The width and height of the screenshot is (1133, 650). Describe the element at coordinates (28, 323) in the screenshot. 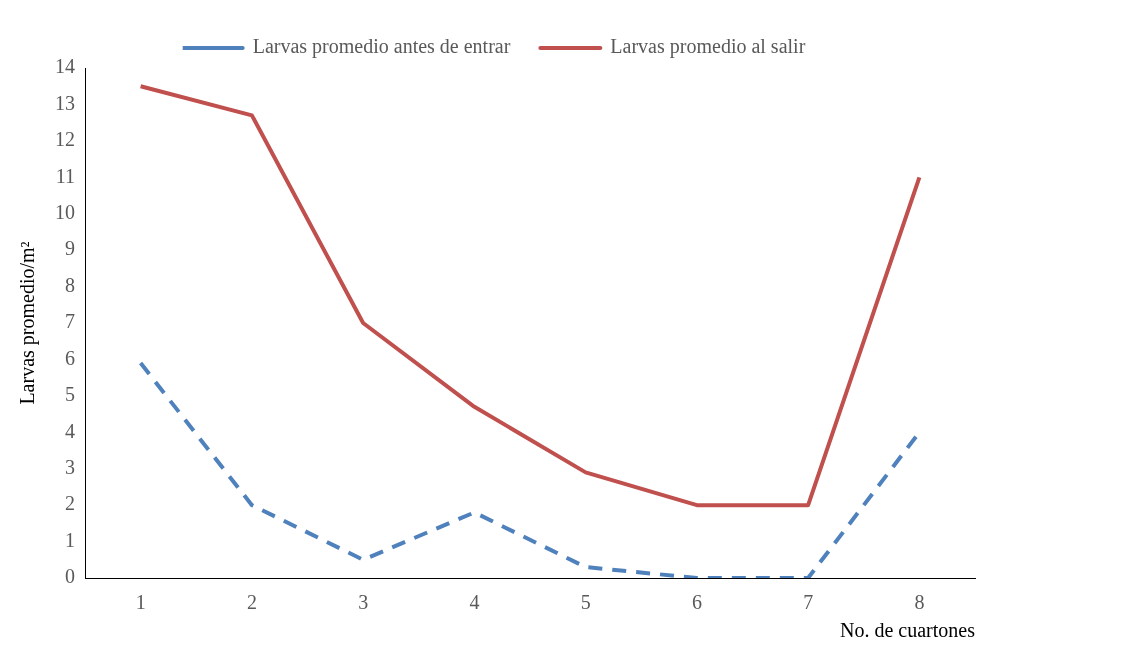

I see `y-axis-title: Larvas promedio/m²` at that location.